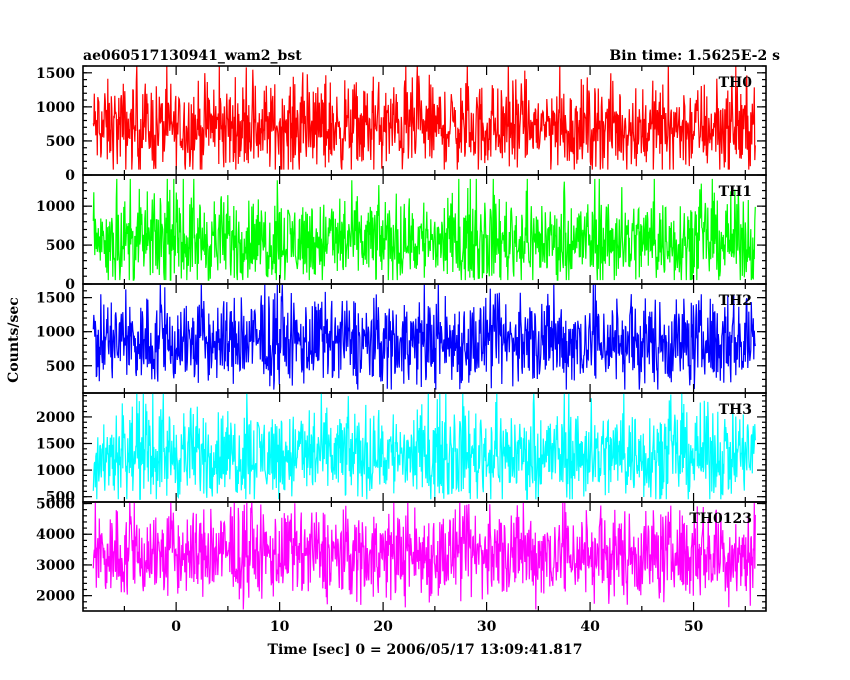 The width and height of the screenshot is (850, 680). What do you see at coordinates (280, 627) in the screenshot?
I see `x-tick-label: 10` at bounding box center [280, 627].